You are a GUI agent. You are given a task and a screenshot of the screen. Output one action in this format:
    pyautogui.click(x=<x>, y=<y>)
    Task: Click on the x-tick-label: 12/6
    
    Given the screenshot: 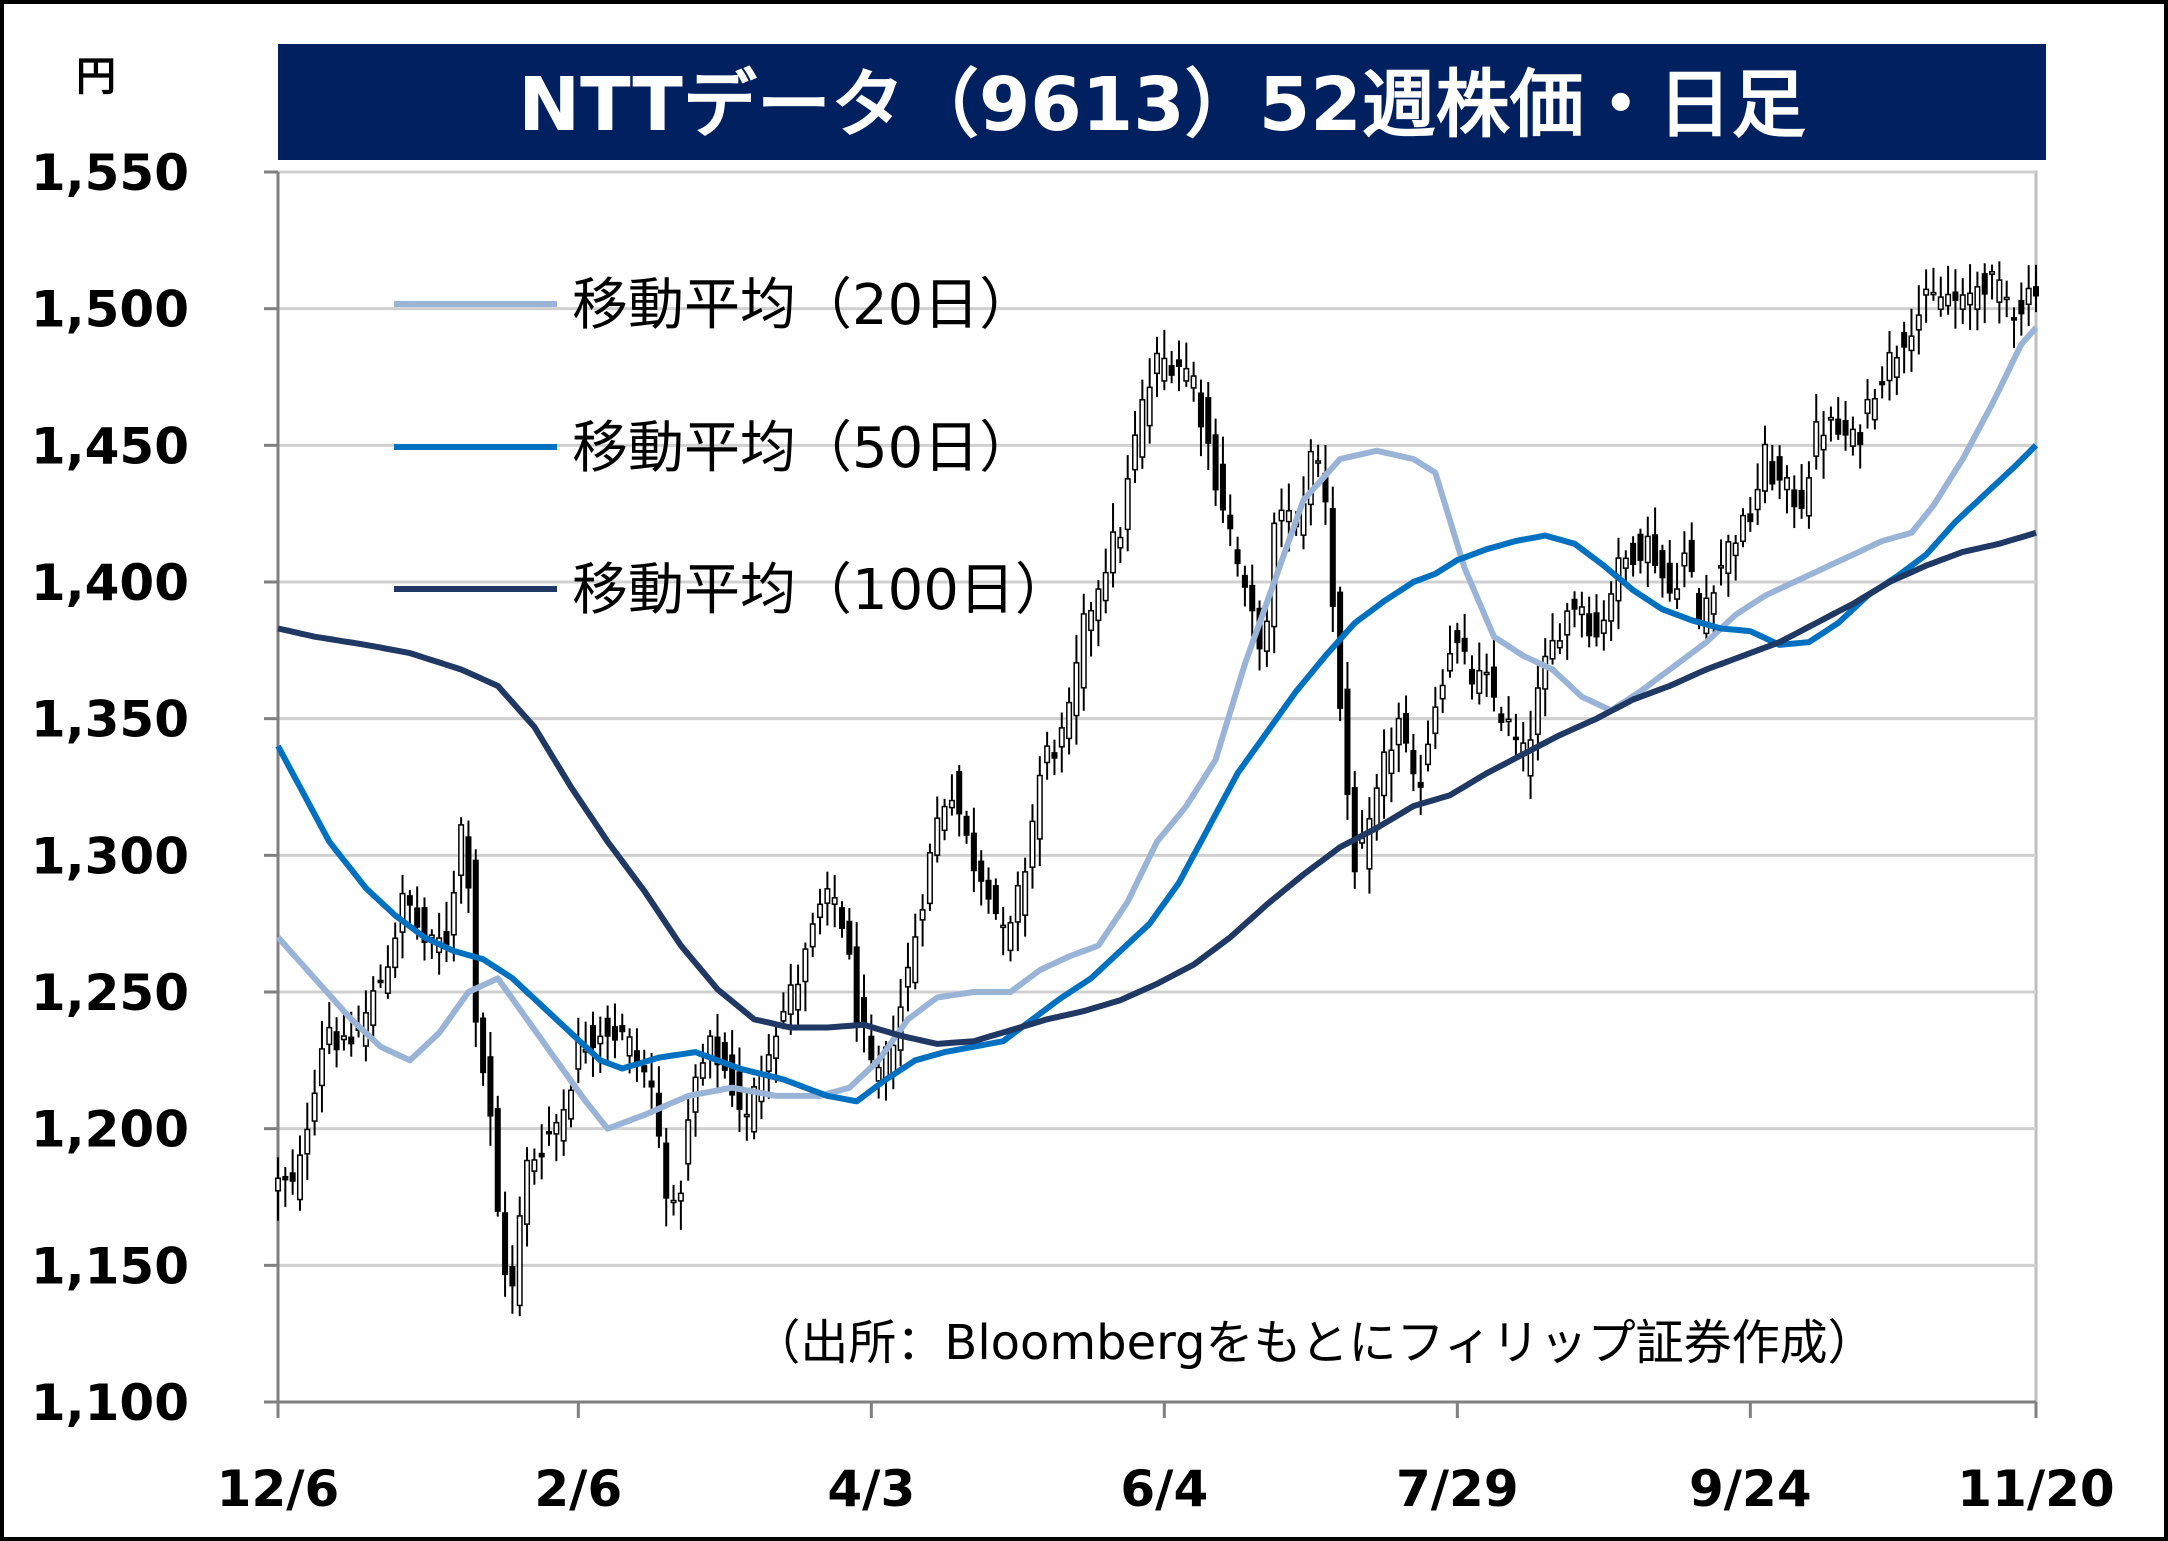 What is the action you would take?
    pyautogui.click(x=278, y=1489)
    